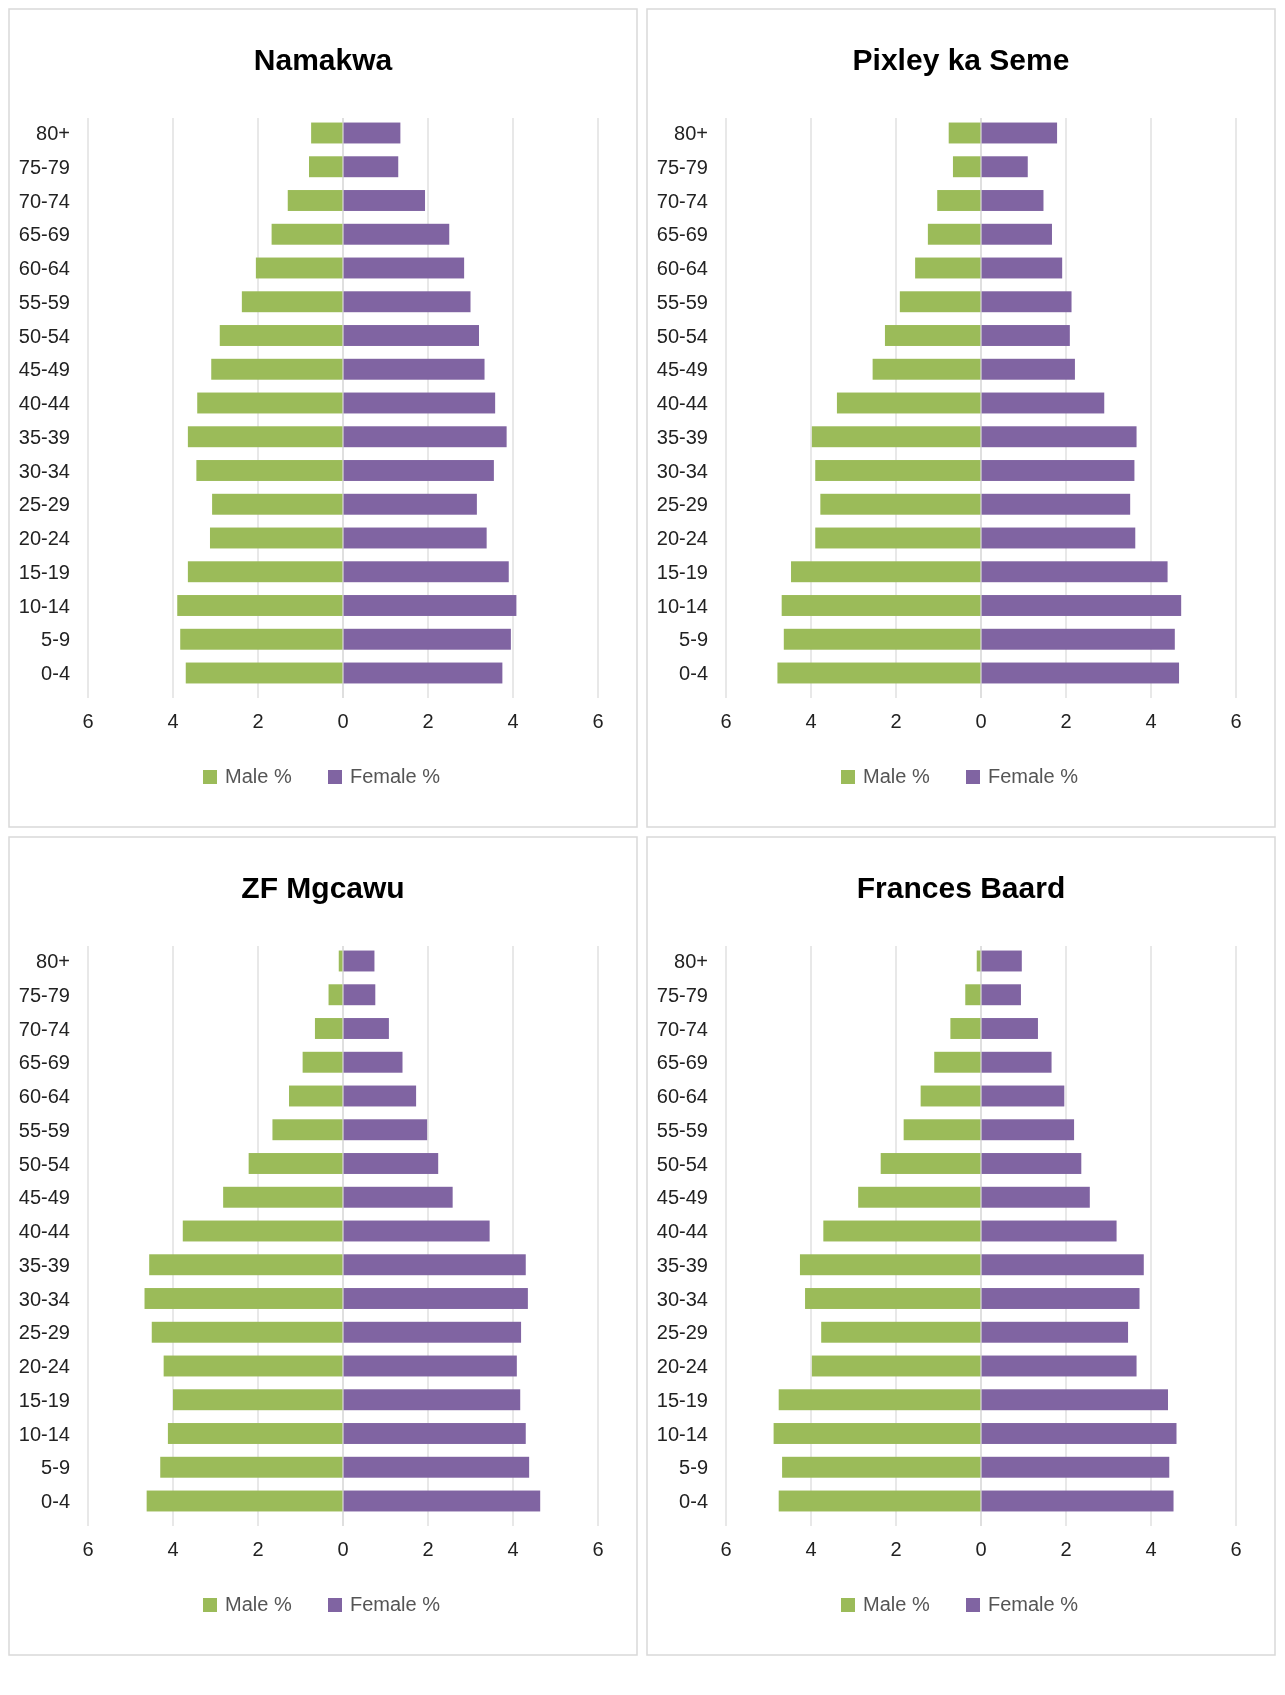 Image resolution: width=1285 pixels, height=1695 pixels. What do you see at coordinates (693, 1467) in the screenshot?
I see `y-tick-label: 5-9` at bounding box center [693, 1467].